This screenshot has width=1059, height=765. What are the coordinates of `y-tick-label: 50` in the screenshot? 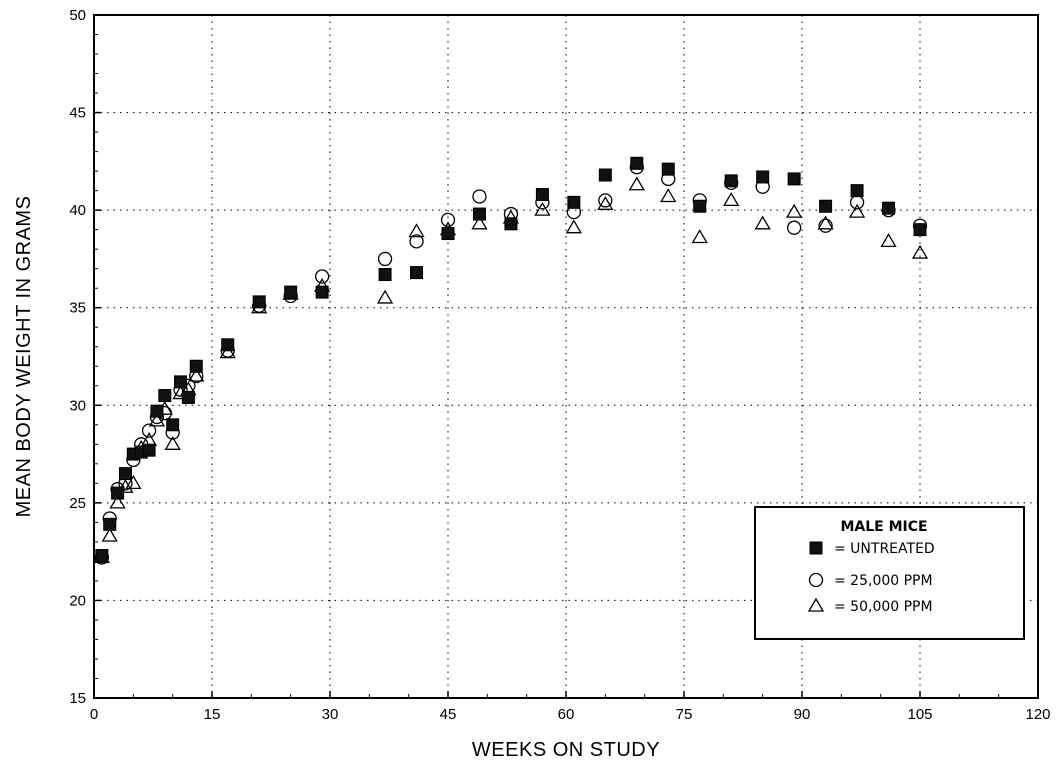 It's located at (77, 15).